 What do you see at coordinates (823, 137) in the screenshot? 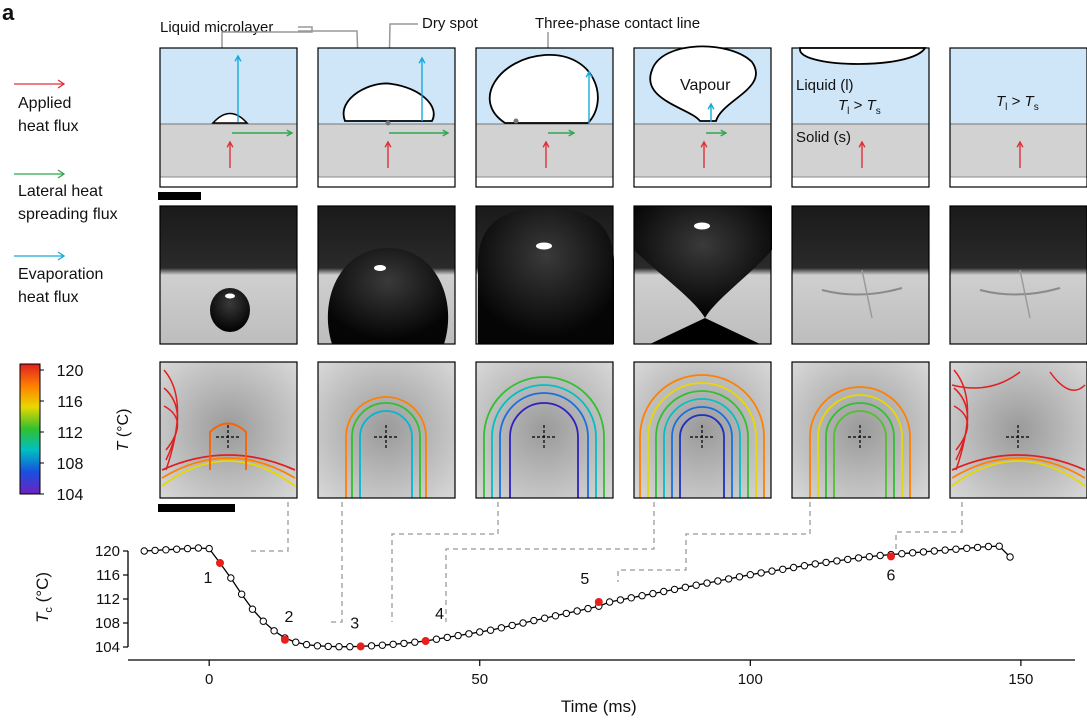
I see `solid-label: Solid (s)` at bounding box center [823, 137].